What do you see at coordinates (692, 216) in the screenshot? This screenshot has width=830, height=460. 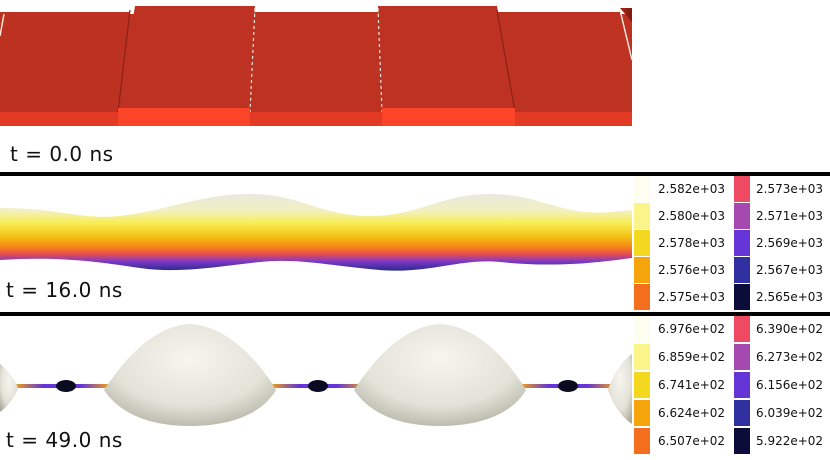 I see `legend-value: 2.580e+03` at bounding box center [692, 216].